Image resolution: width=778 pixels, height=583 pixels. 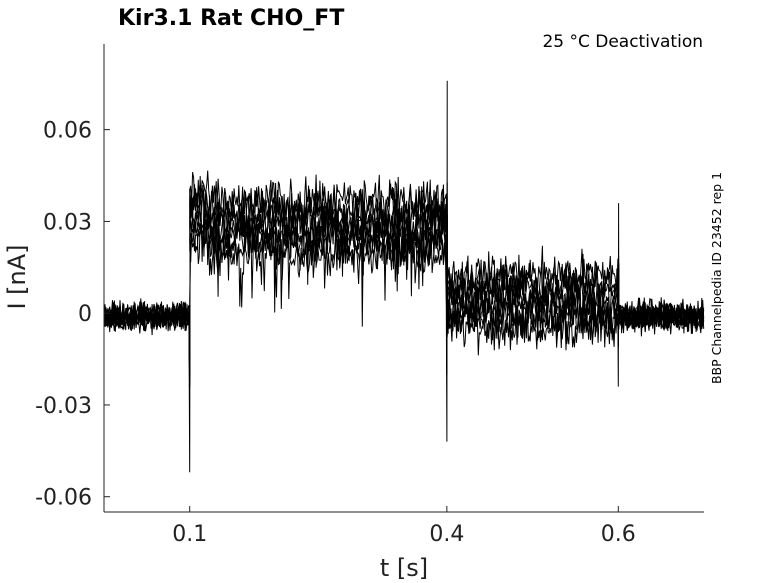 What do you see at coordinates (85, 314) in the screenshot?
I see `y-tick-label: 0` at bounding box center [85, 314].